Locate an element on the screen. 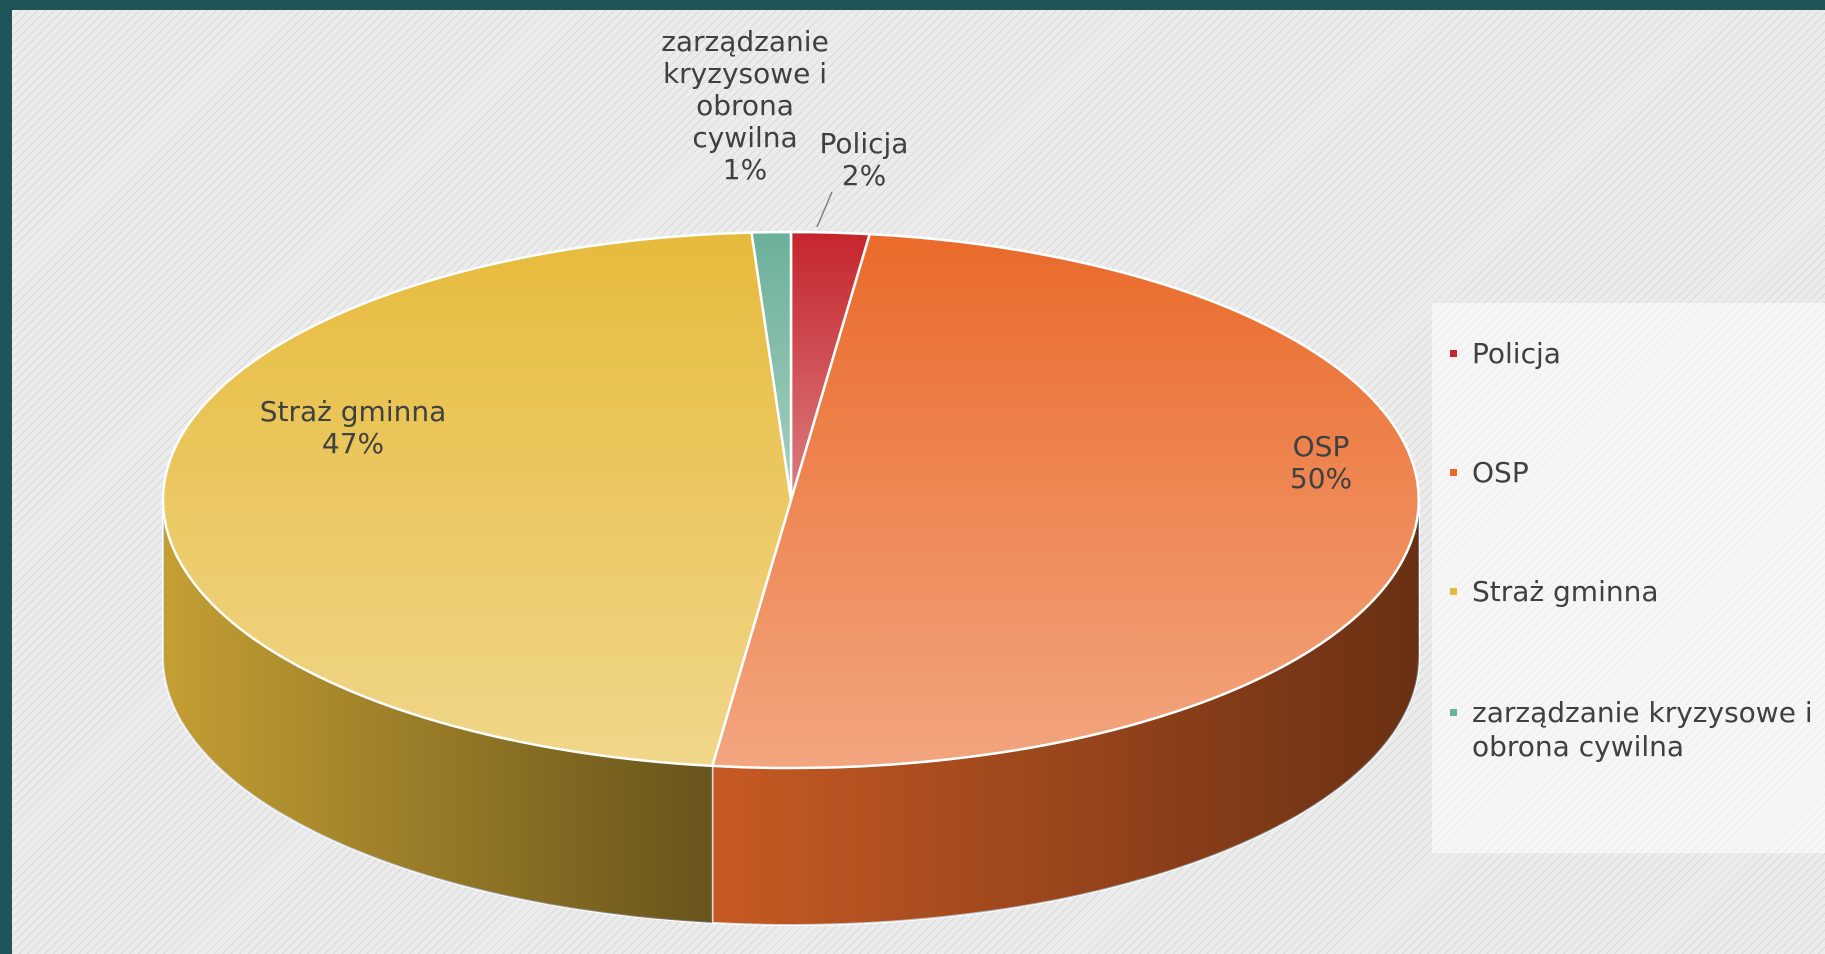 This screenshot has height=954, width=1825. data-label: OSP 50% is located at coordinates (1321, 463).